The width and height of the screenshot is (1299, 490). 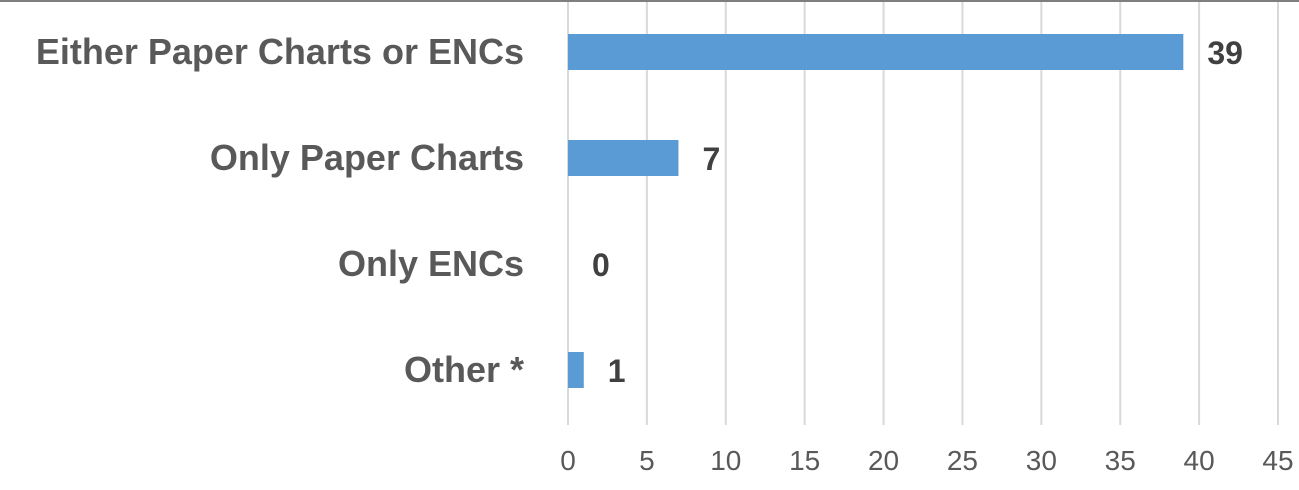 What do you see at coordinates (464, 369) in the screenshot?
I see `category-label: Other *` at bounding box center [464, 369].